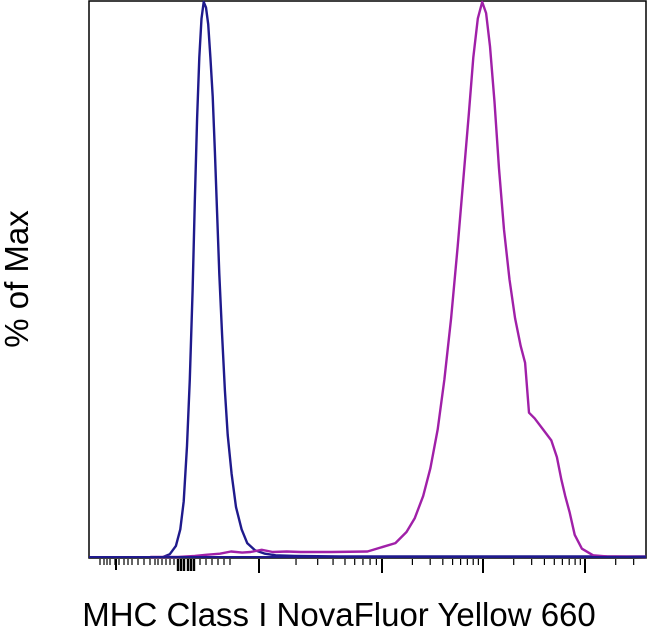  I want to click on x-axis-ticks, so click(367, 566).